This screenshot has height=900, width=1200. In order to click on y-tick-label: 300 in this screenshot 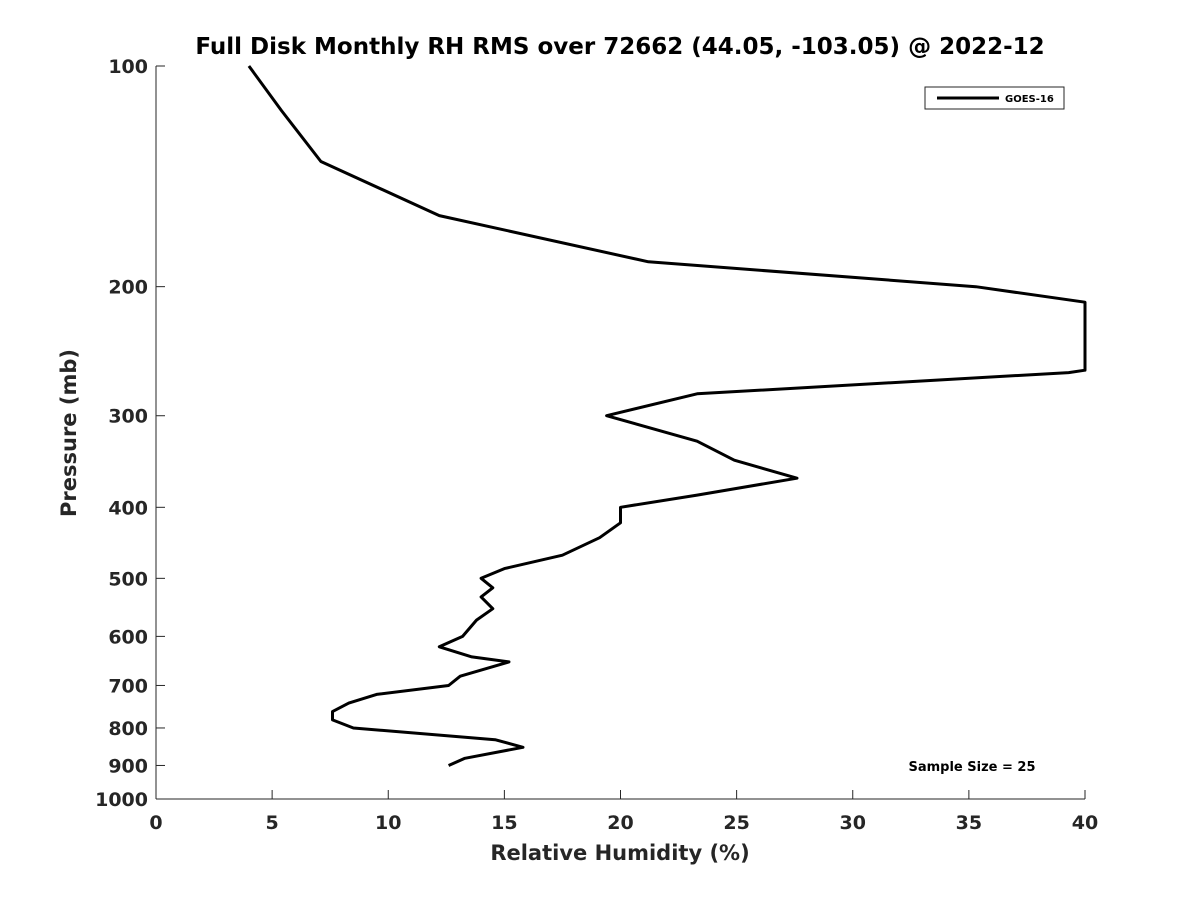, I will do `click(128, 417)`.